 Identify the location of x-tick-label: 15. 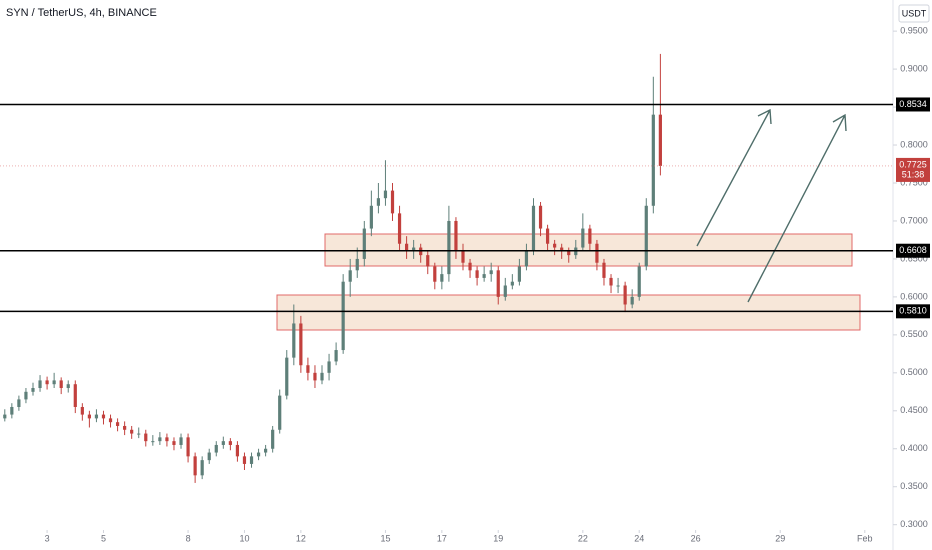
(385, 538).